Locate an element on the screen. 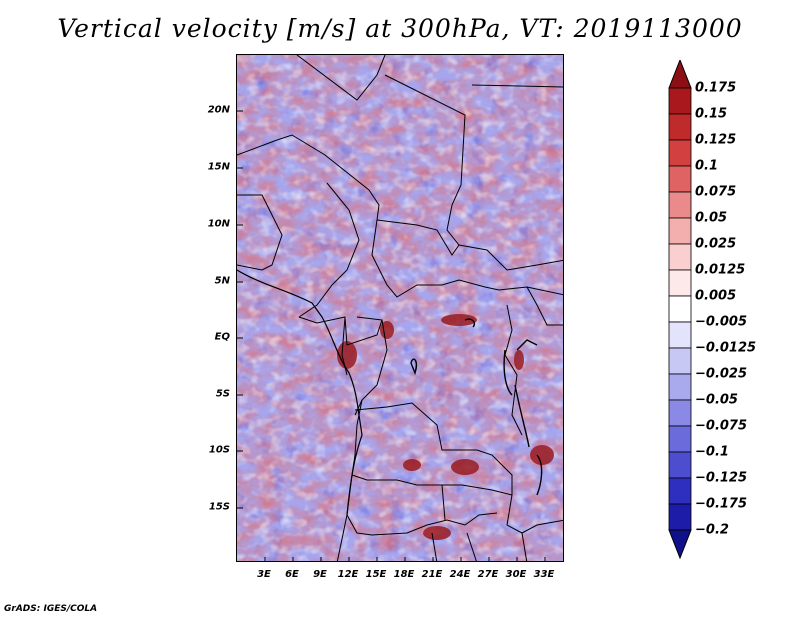 Image resolution: width=800 pixels, height=618 pixels. lon-label: 21E is located at coordinates (432, 574).